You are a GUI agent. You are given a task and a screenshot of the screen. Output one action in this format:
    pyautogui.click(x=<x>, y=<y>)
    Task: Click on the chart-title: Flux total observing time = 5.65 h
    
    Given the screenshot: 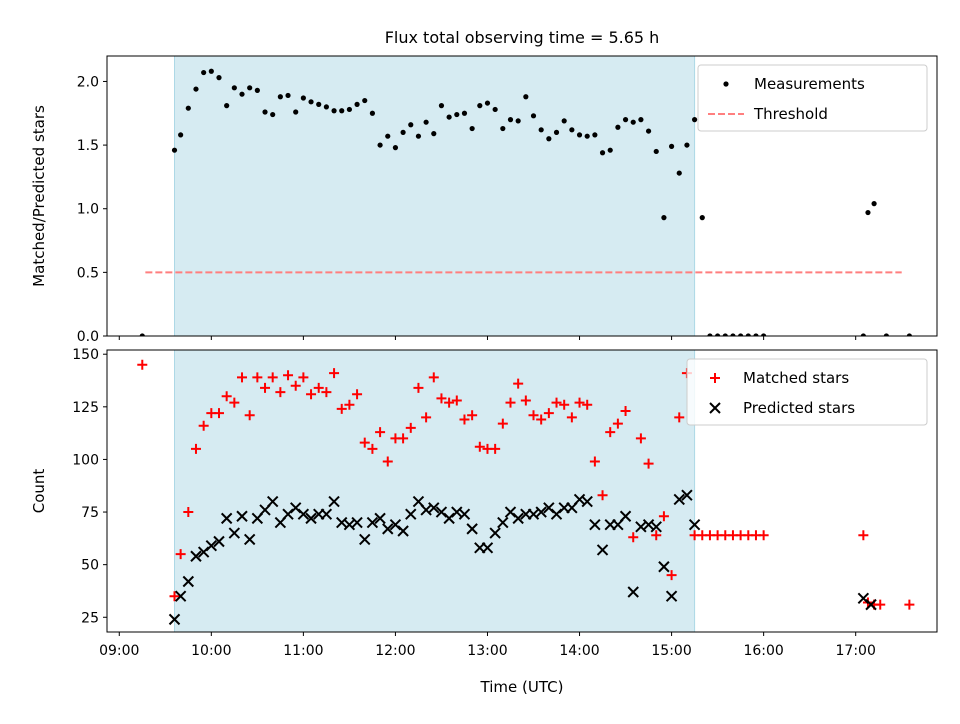 What is the action you would take?
    pyautogui.click(x=522, y=37)
    